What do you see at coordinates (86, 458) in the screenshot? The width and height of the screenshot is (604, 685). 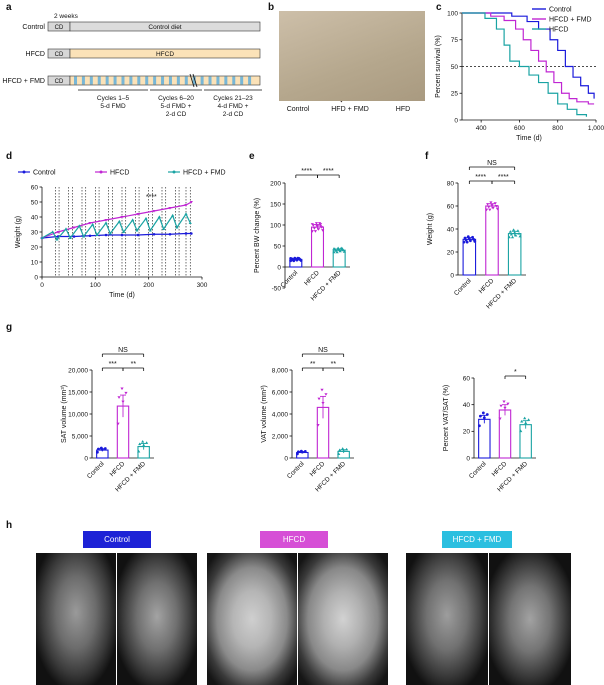 I see `sat-volume-y-tick-label: 0` at bounding box center [86, 458].